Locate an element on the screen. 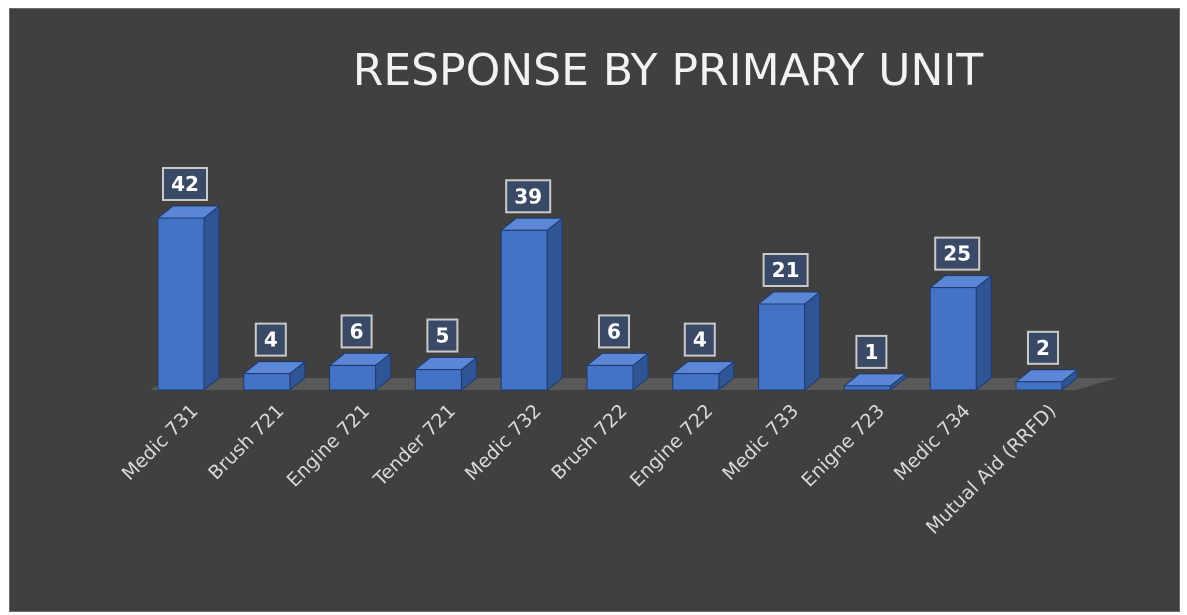 Image resolution: width=1187 pixels, height=615 pixels. chart-title: RESPONSE BY PRIMARY UNIT is located at coordinates (668, 70).